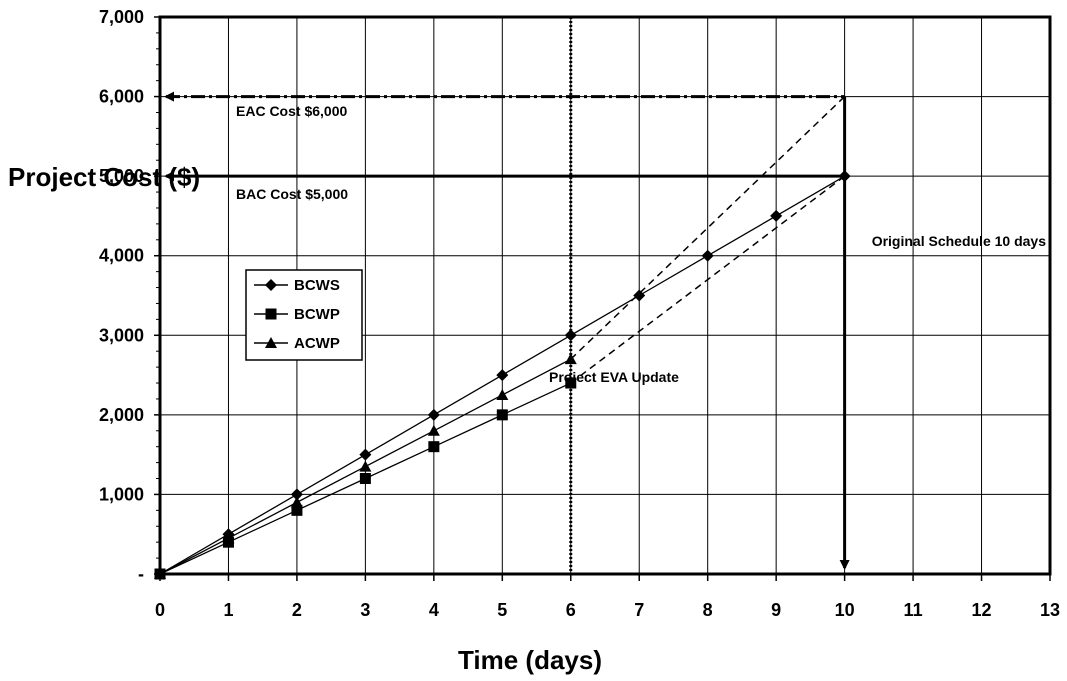 The height and width of the screenshot is (681, 1067). Describe the element at coordinates (121, 176) in the screenshot. I see `y-tick-label: 5,000` at that location.